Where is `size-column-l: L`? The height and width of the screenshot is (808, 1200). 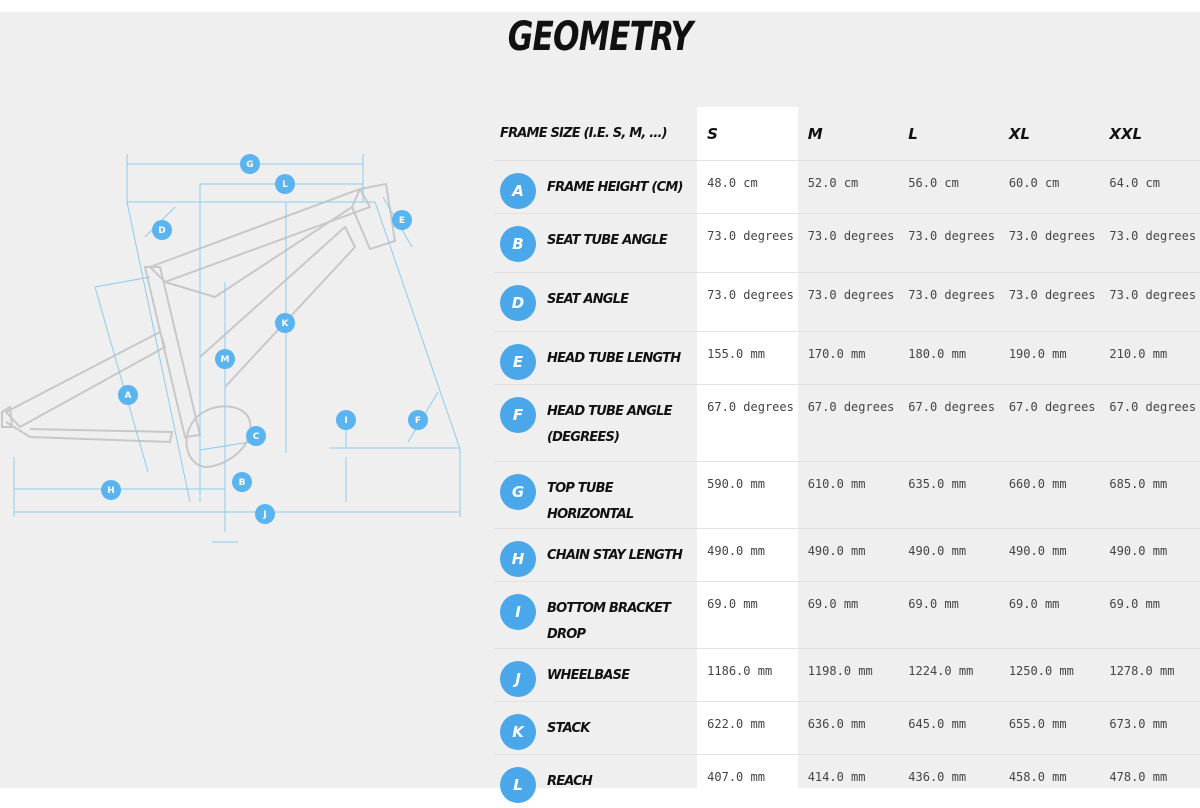 size-column-l: L is located at coordinates (913, 133).